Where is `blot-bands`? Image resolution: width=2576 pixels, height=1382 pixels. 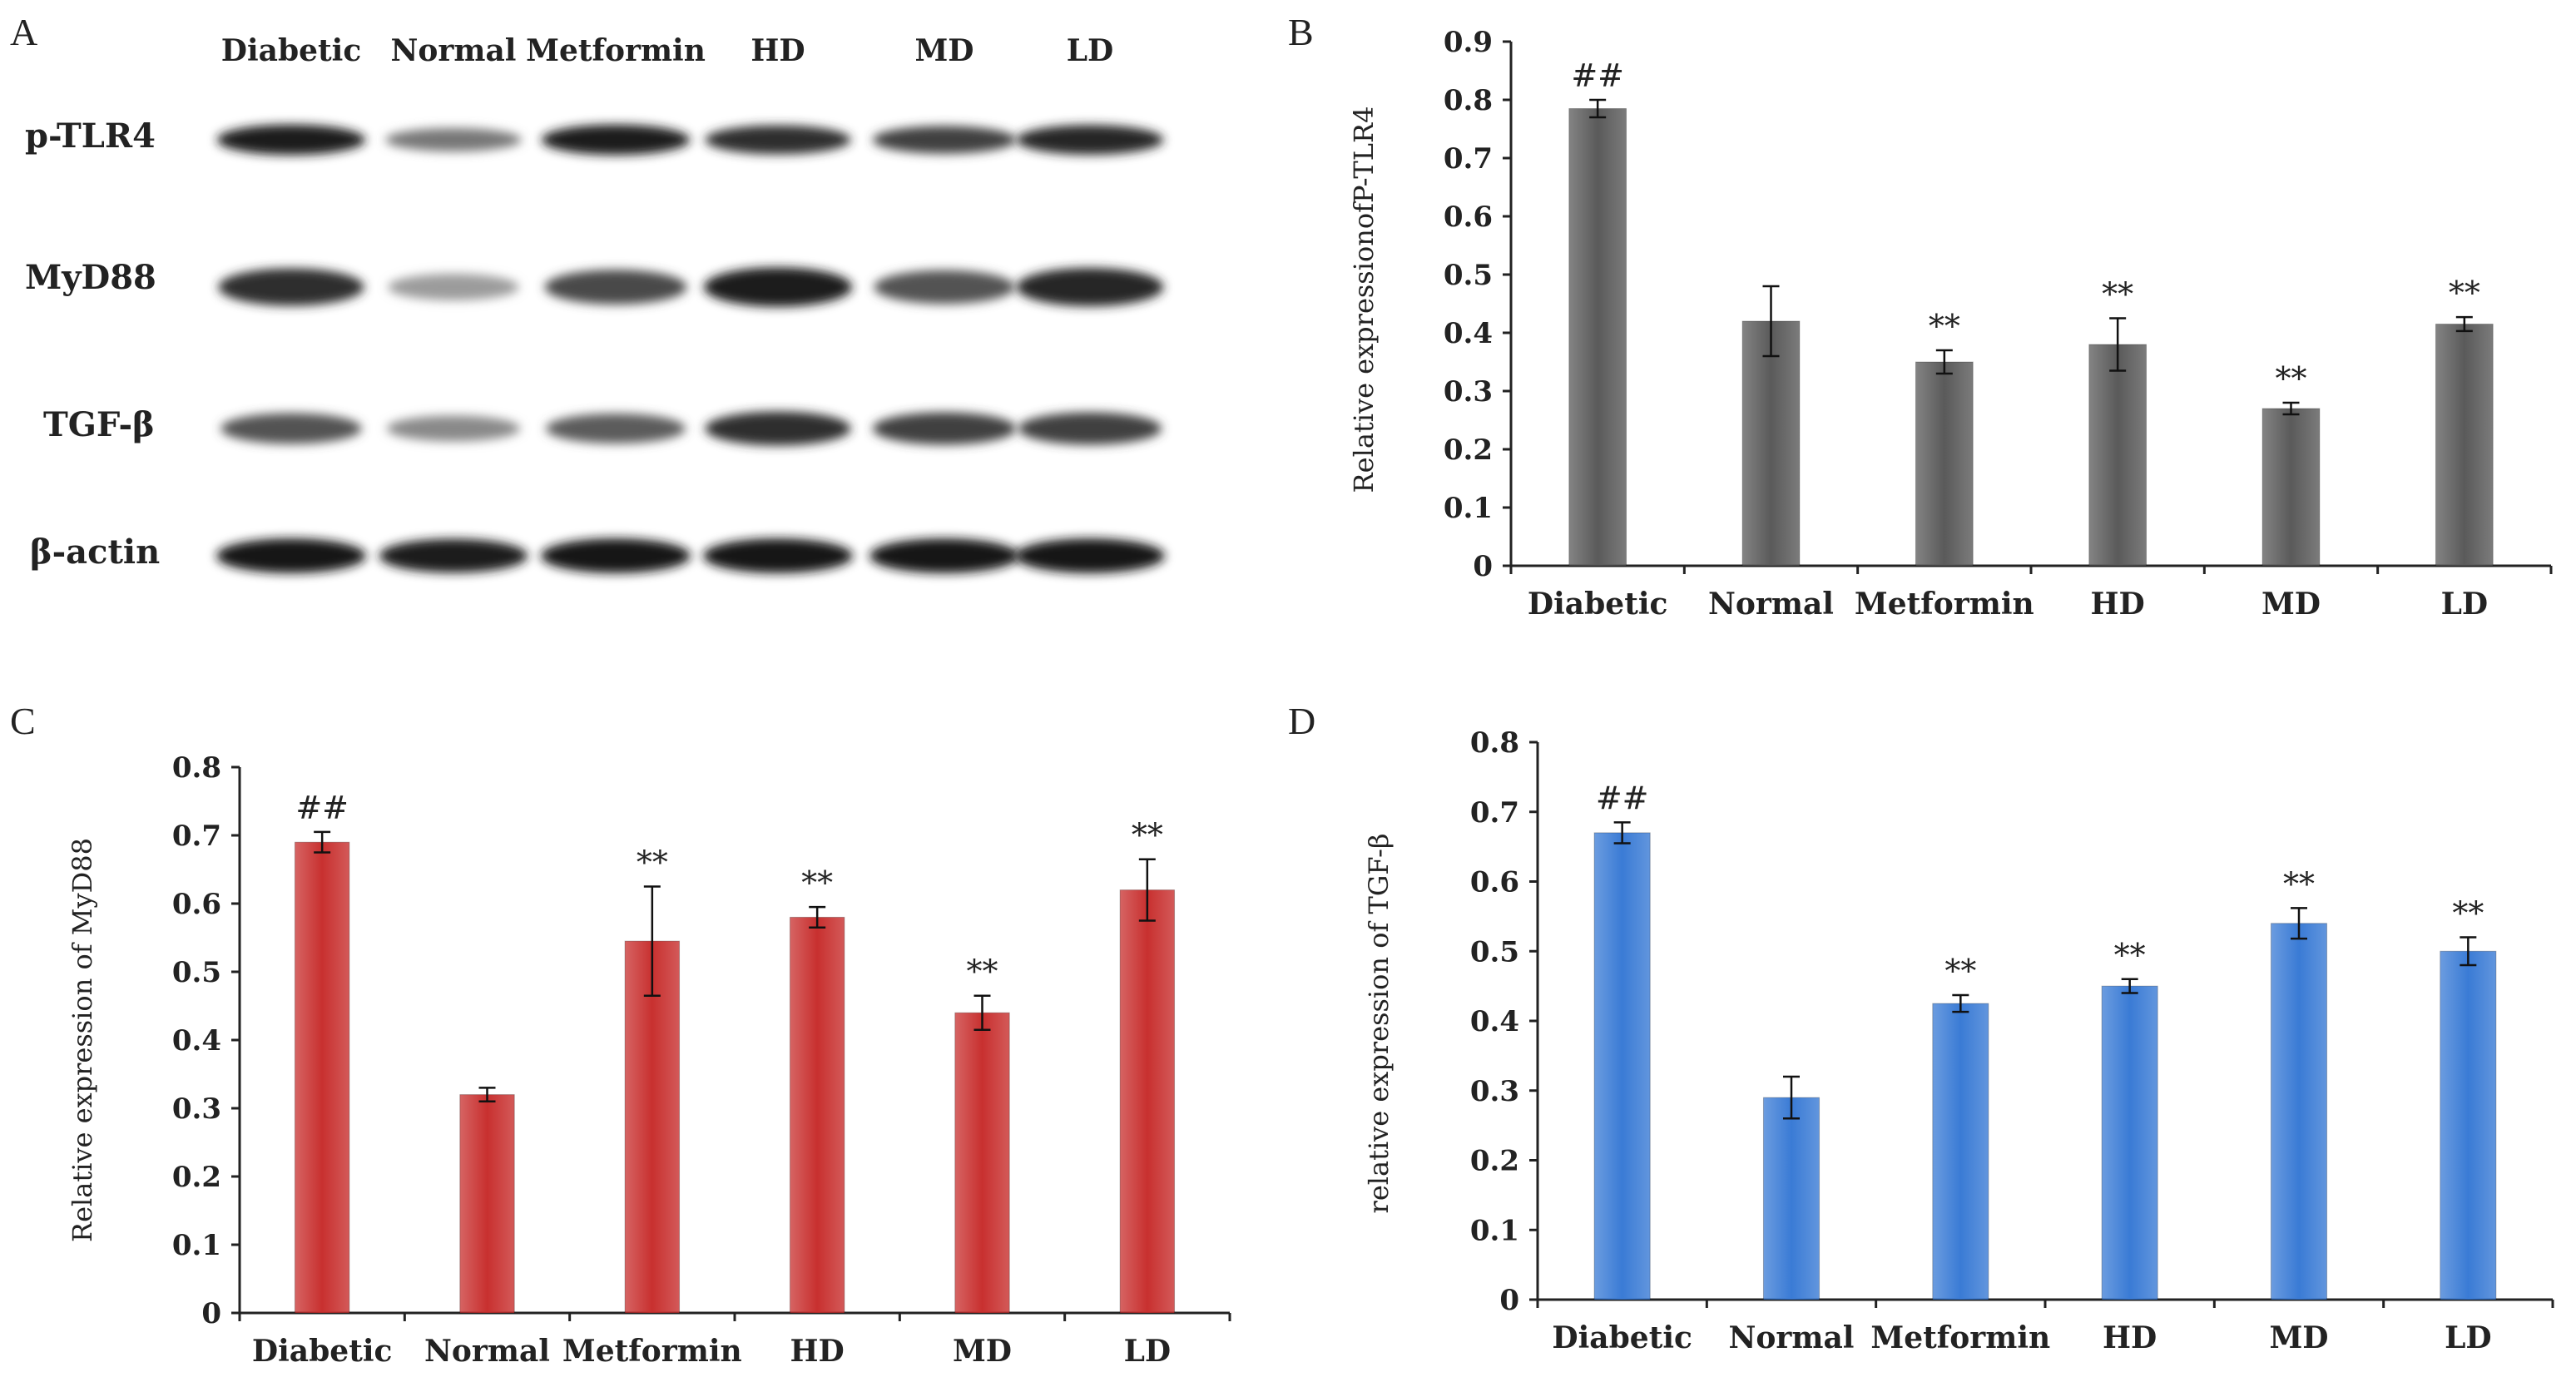 blot-bands is located at coordinates (691, 348).